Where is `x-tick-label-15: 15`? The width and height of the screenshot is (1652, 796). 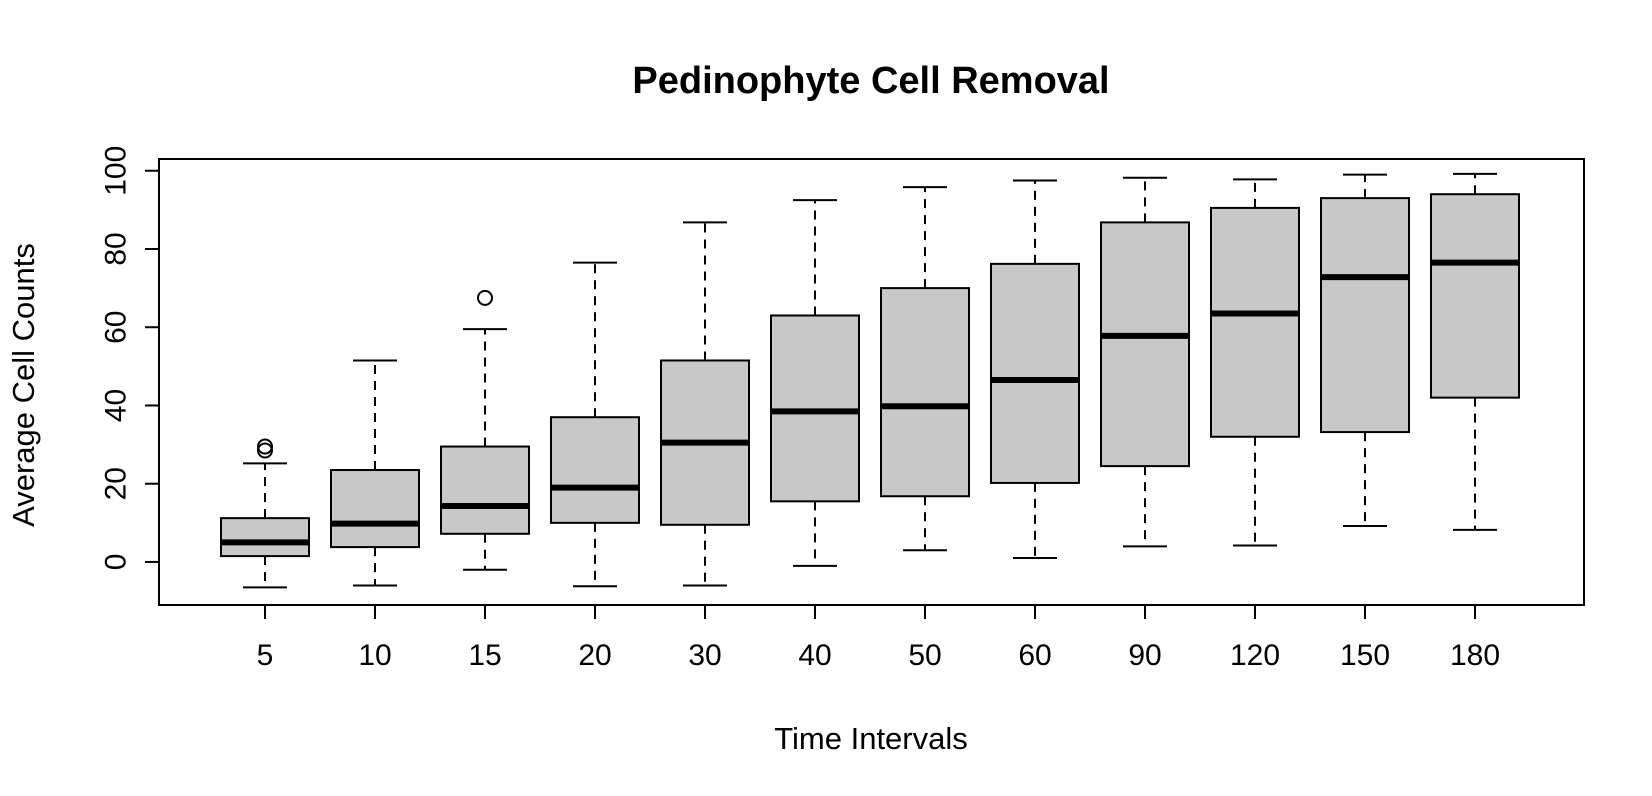
x-tick-label-15: 15 is located at coordinates (484, 655).